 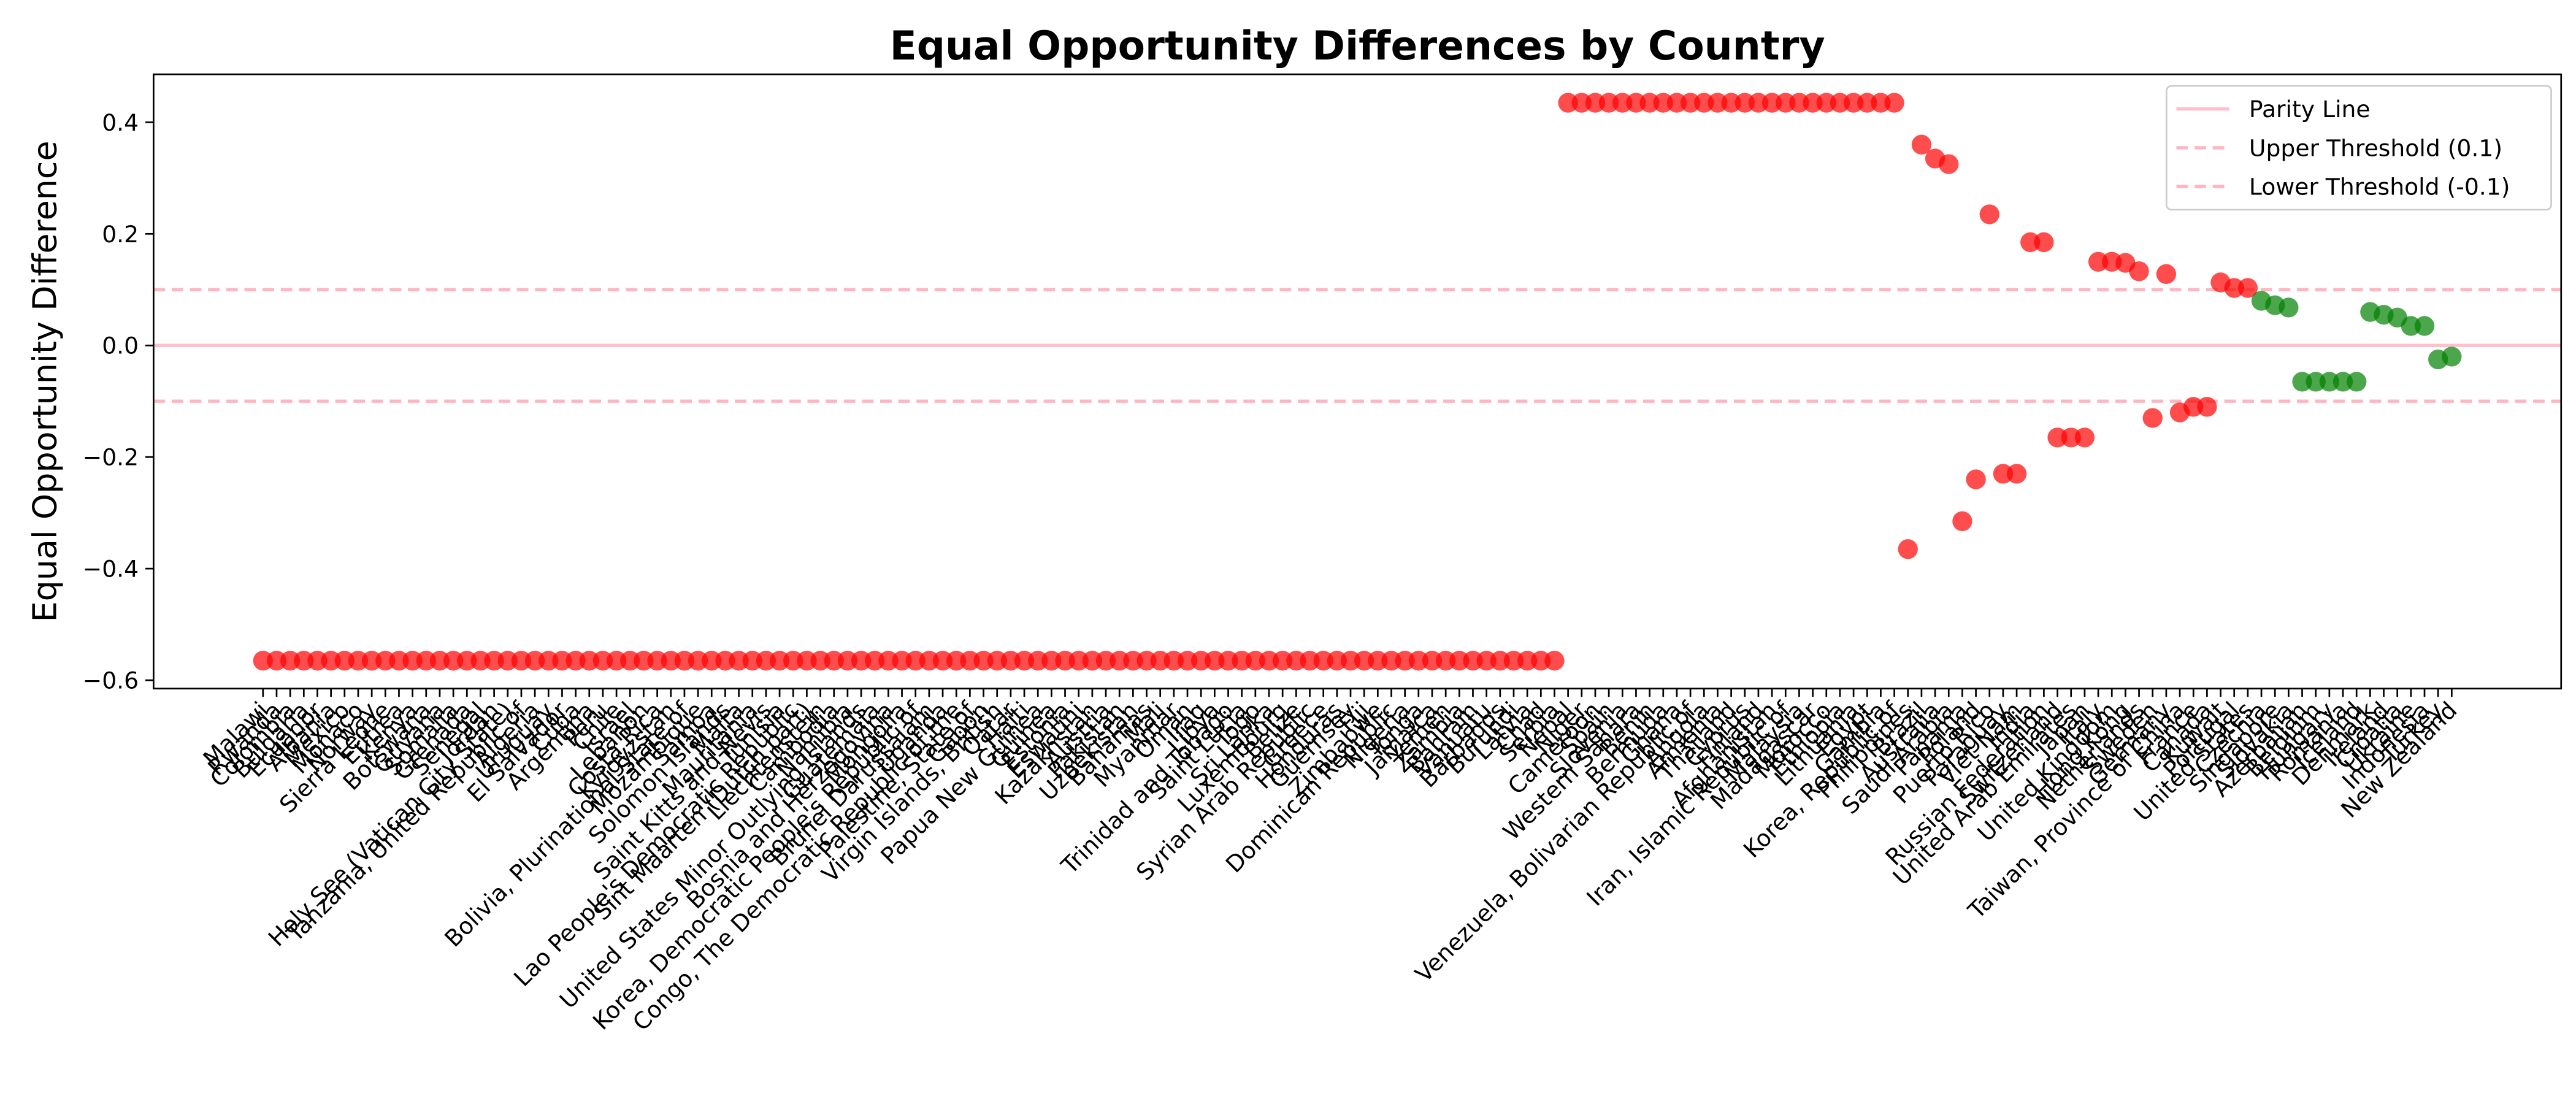 I want to click on legend-label: Upper Threshold (0.1), so click(x=2375, y=147).